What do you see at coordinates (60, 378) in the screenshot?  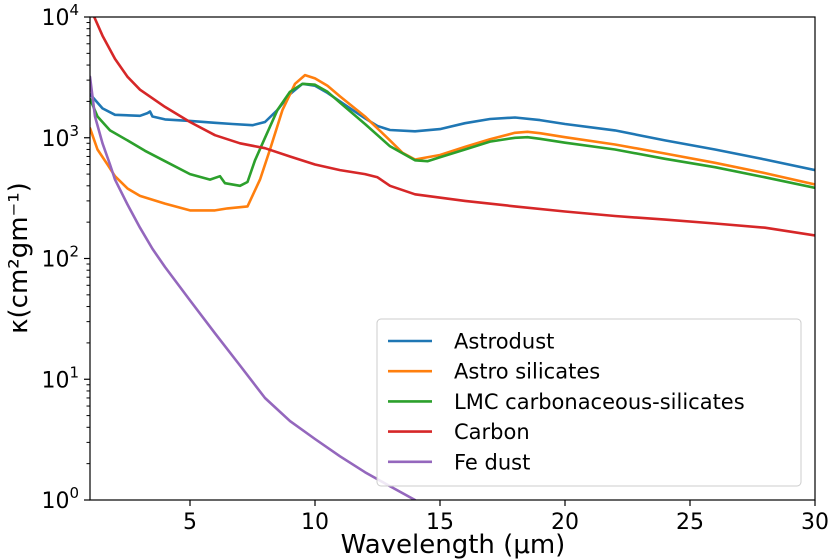 I see `y-tick-label: 10¹` at bounding box center [60, 378].